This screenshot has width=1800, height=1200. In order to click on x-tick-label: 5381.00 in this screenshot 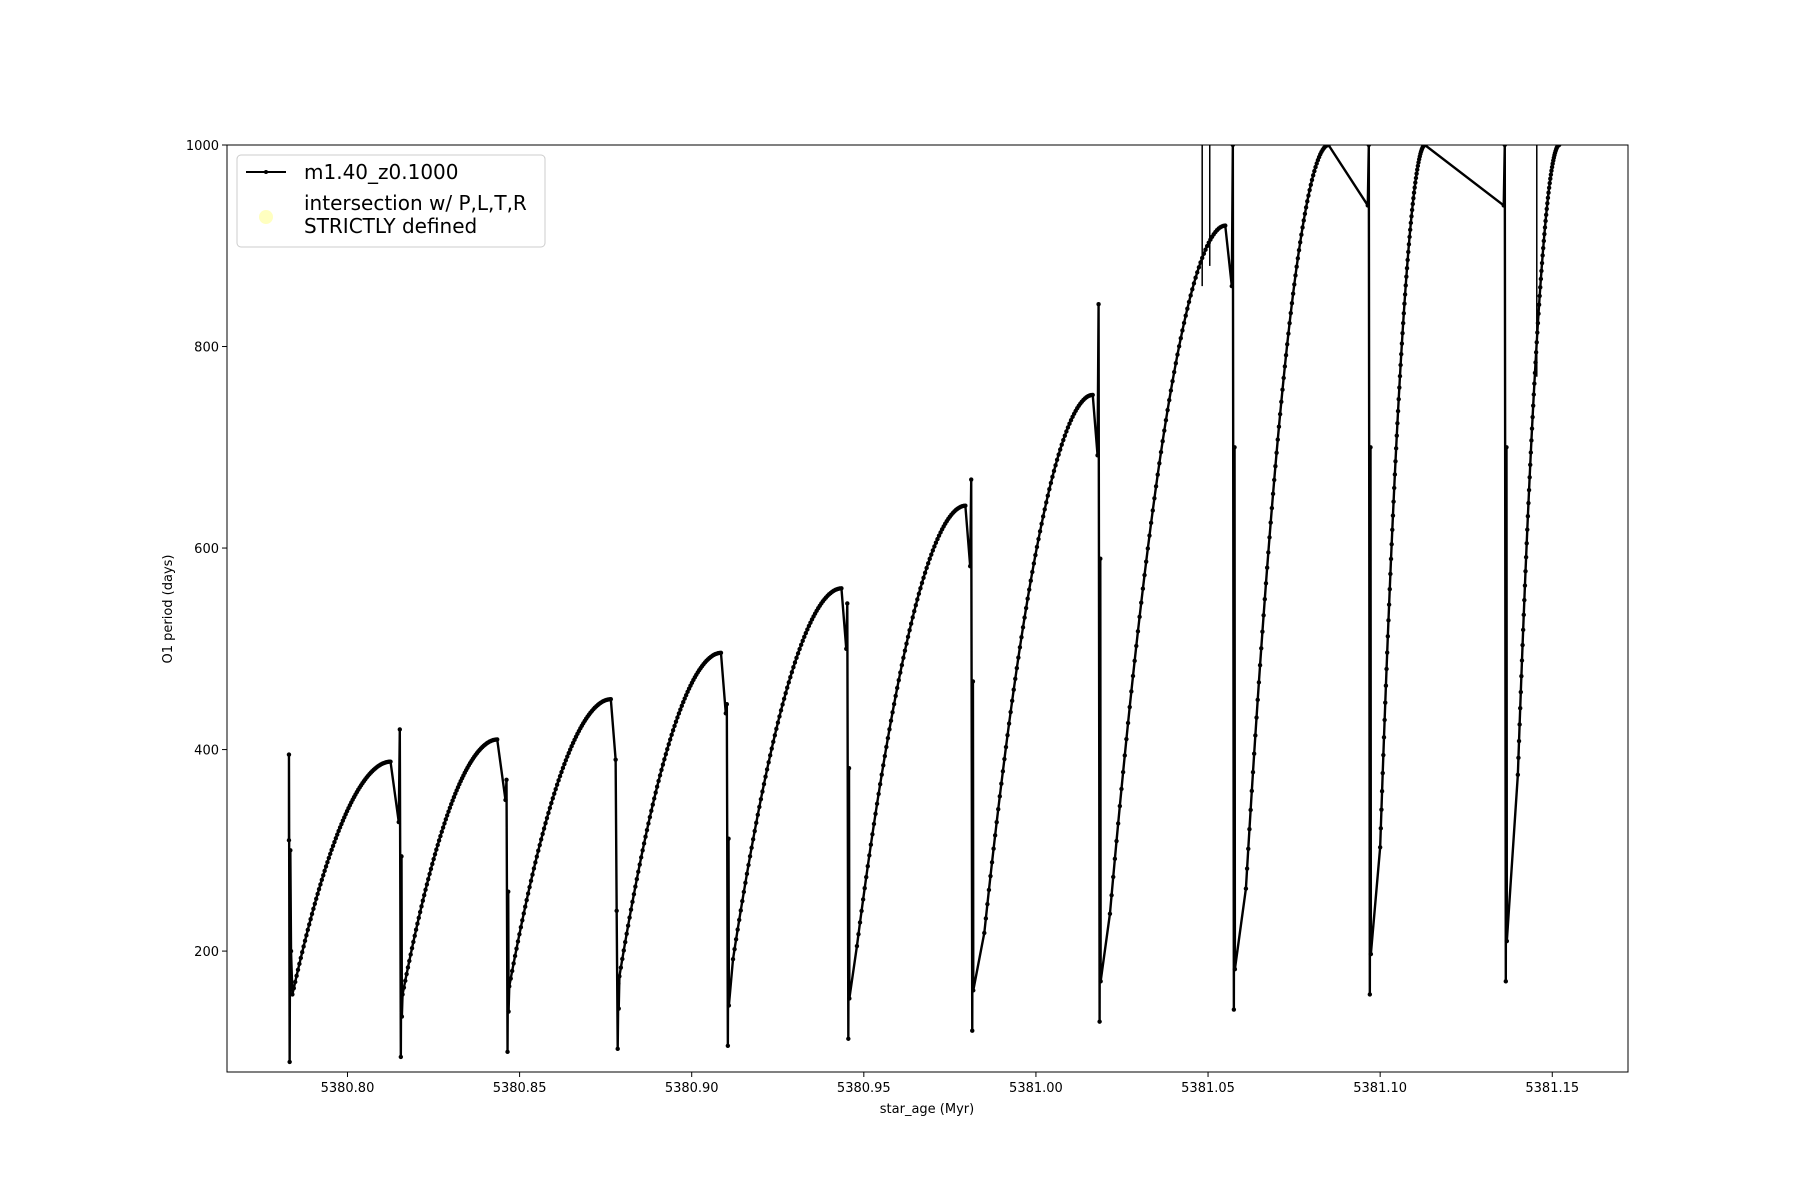, I will do `click(1036, 1088)`.